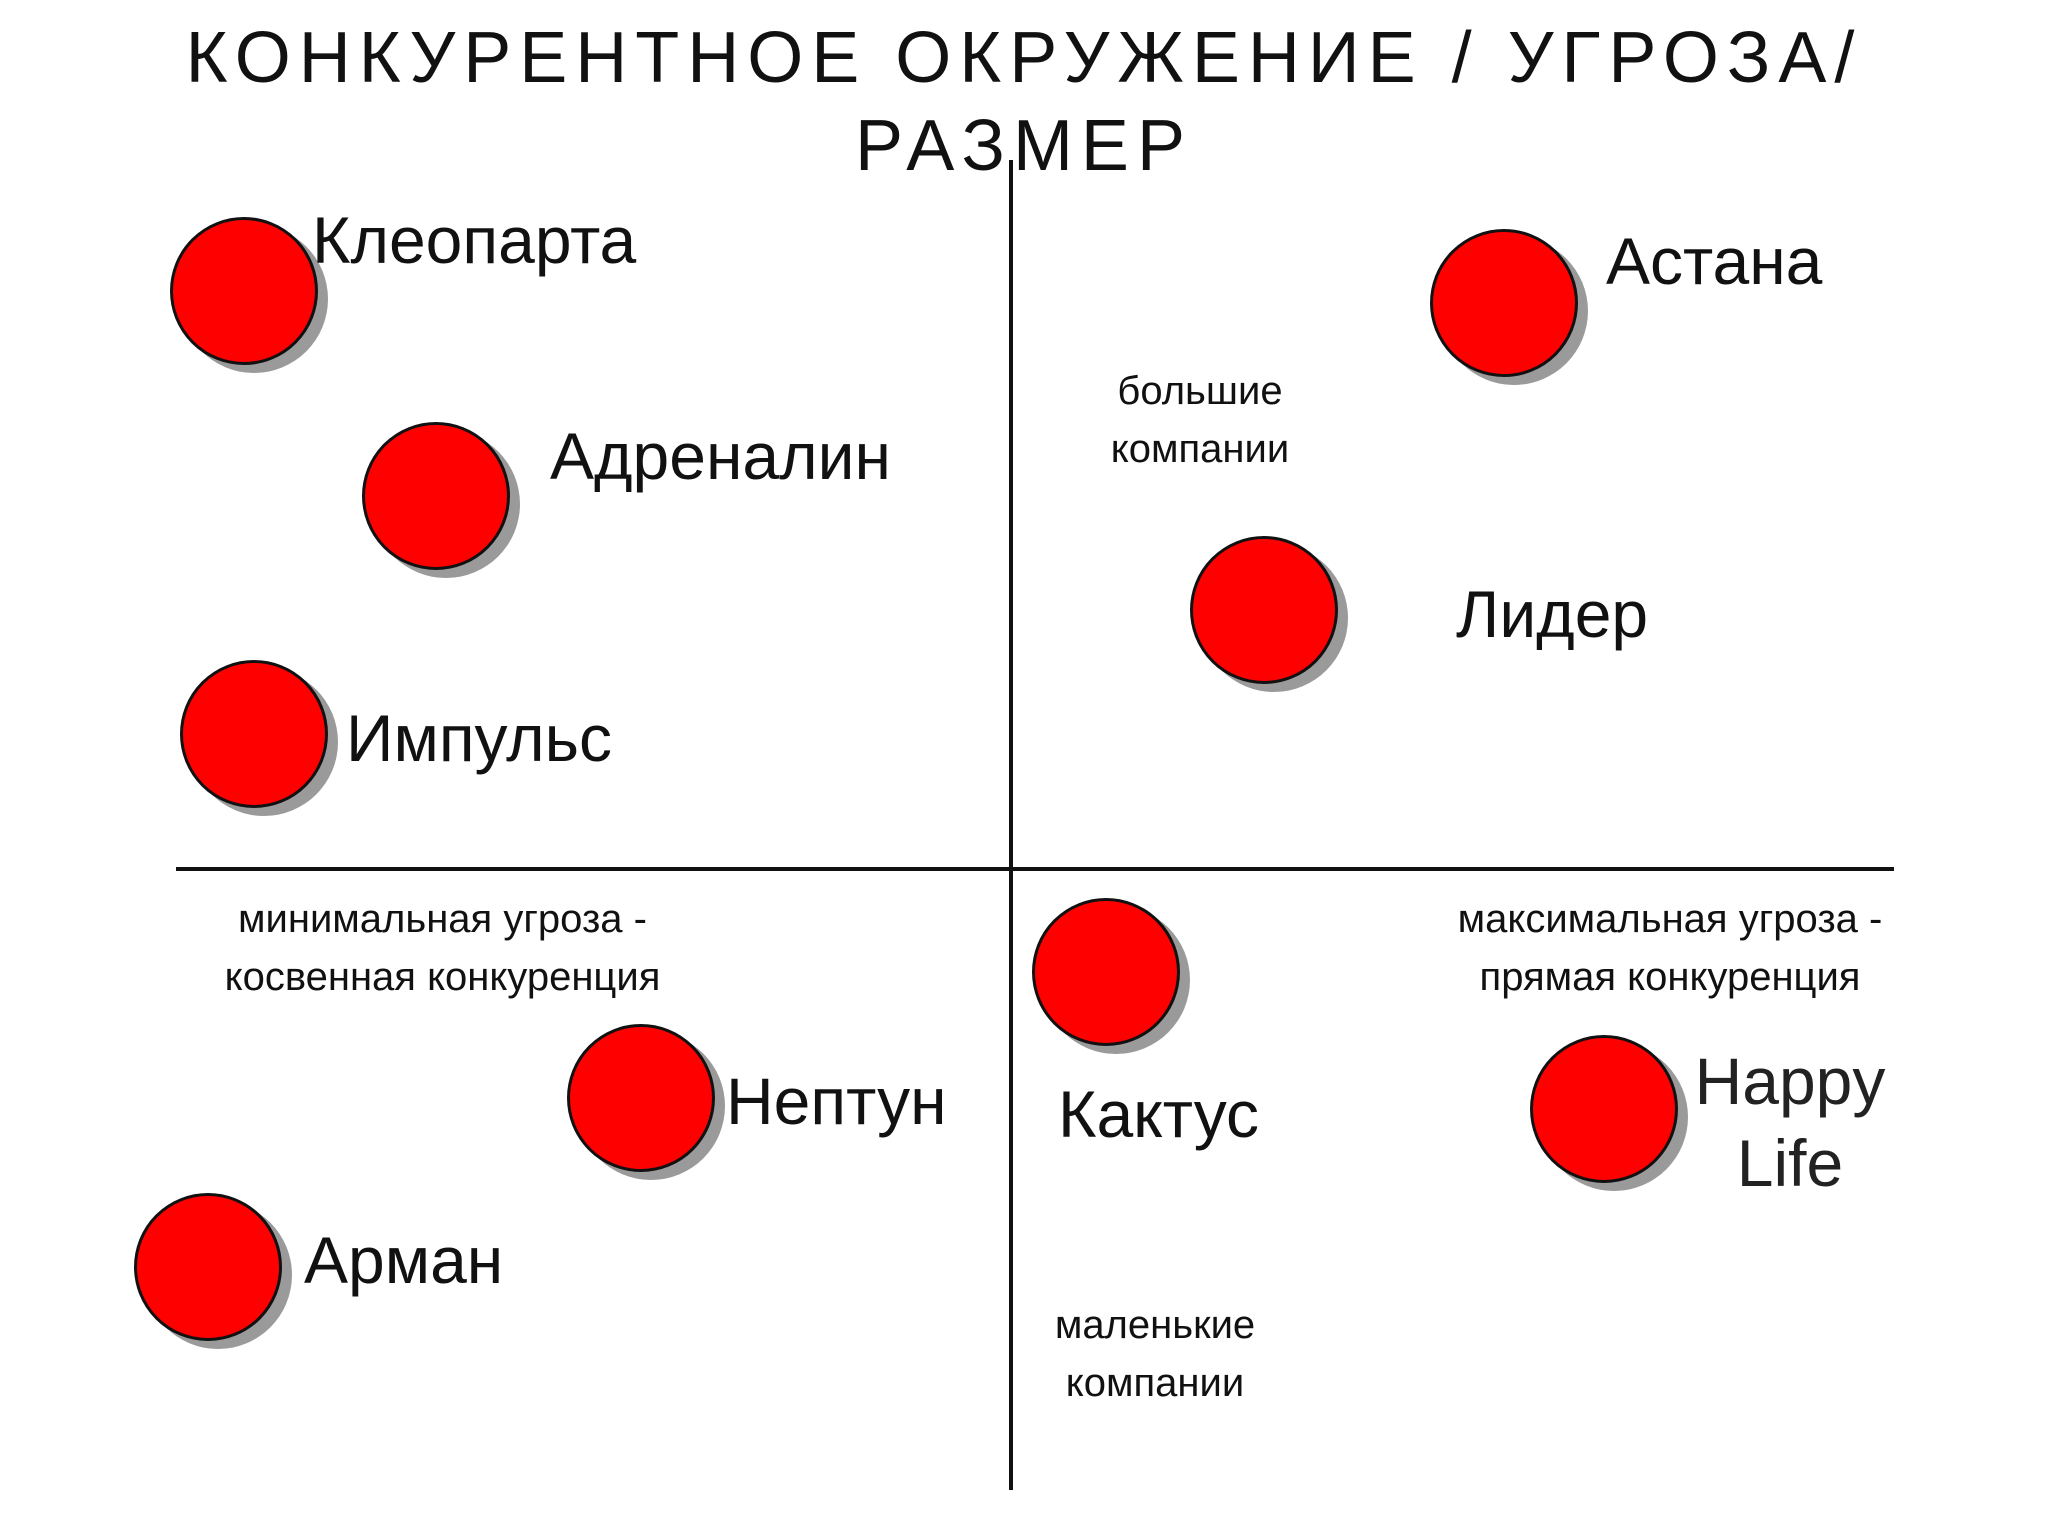 This screenshot has height=1536, width=2048. Describe the element at coordinates (1158, 1114) in the screenshot. I see `competitor-label: Кактус` at that location.